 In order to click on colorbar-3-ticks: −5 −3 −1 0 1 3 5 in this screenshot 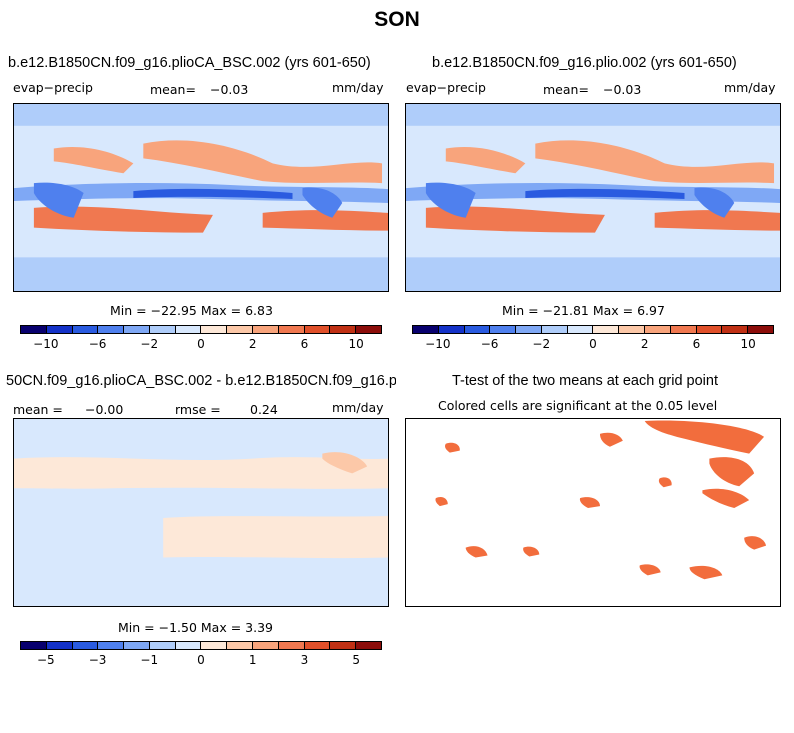, I will do `click(397, 661)`.